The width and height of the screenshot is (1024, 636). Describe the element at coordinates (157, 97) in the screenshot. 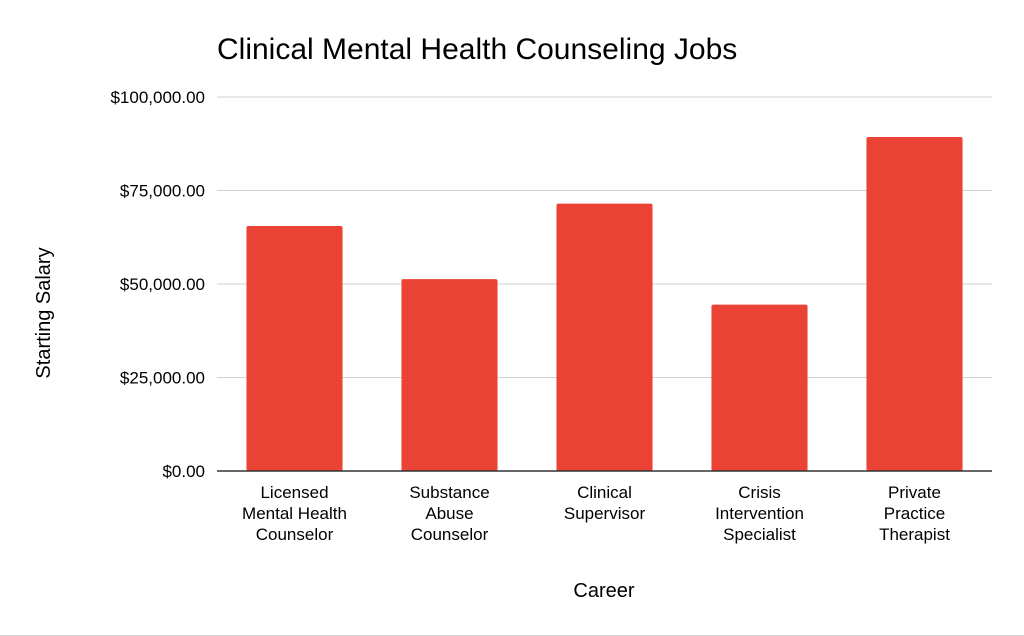

I see `y-tick-label: $100,000.00` at that location.